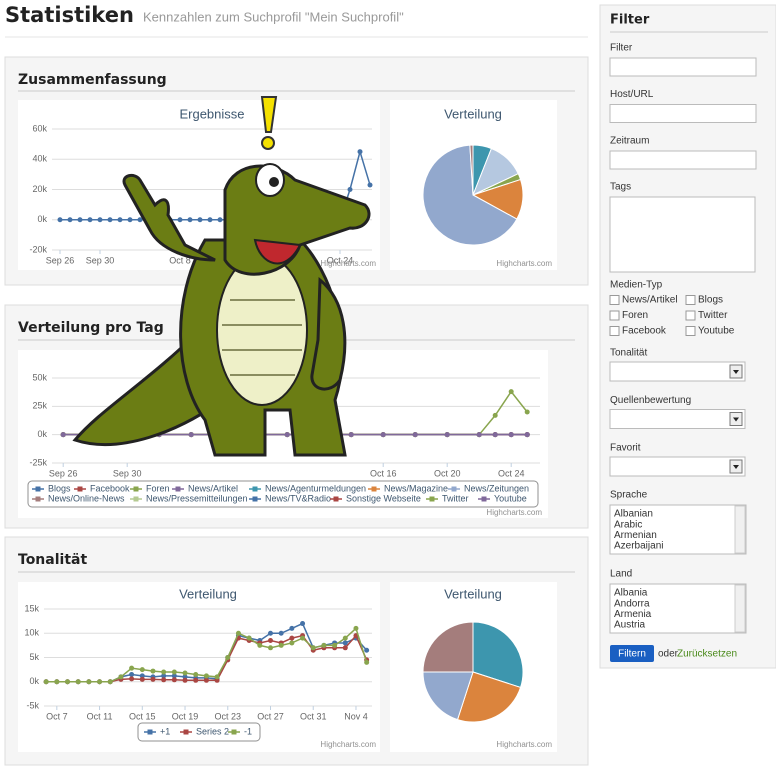 This screenshot has height=768, width=776. Describe the element at coordinates (212, 731) in the screenshot. I see `legend-label: Series 2` at that location.